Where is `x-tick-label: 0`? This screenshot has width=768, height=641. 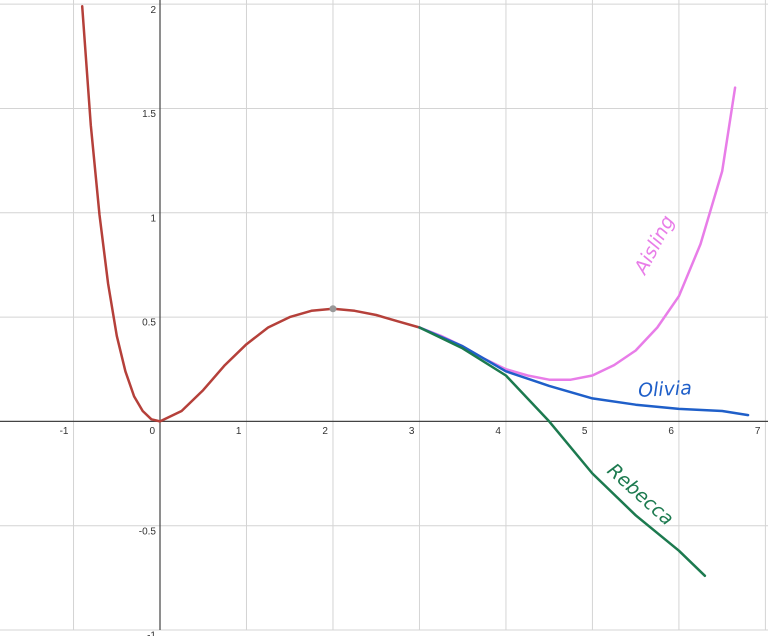
x-tick-label: 0 is located at coordinates (152, 431).